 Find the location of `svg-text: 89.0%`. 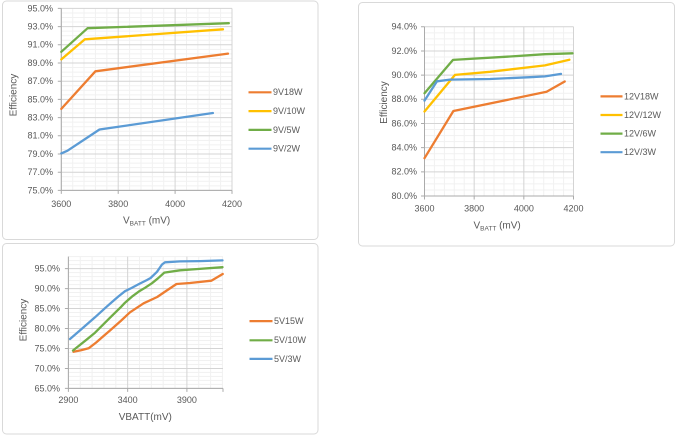

svg-text: 89.0% is located at coordinates (40, 63).